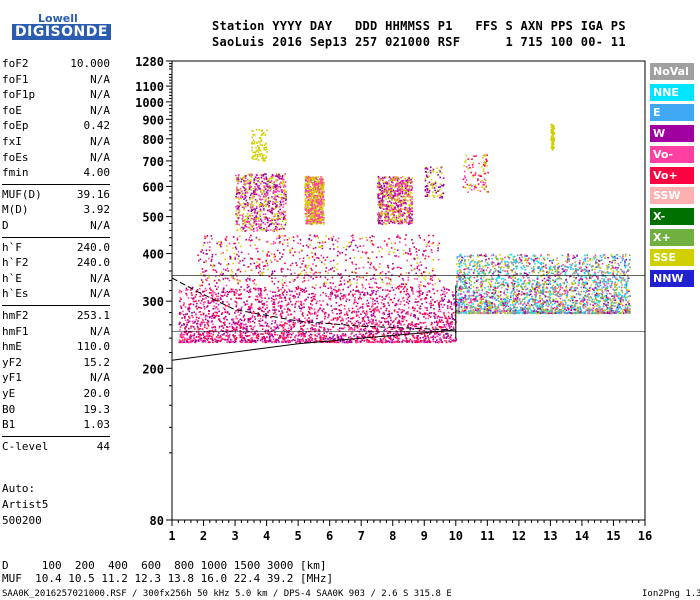  I want to click on param-name: MUF(D), so click(22, 194).